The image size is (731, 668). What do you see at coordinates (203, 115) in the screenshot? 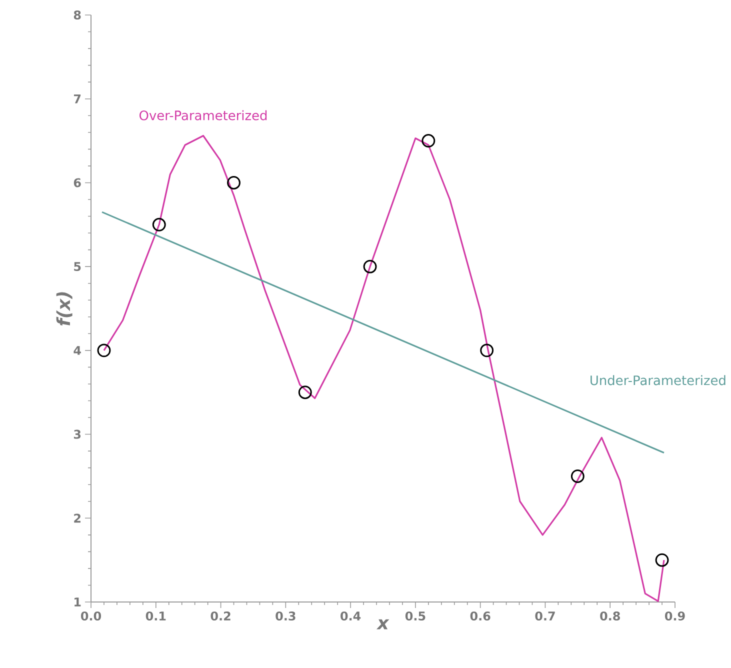
I see `series-label: Over-Parameterized` at bounding box center [203, 115].